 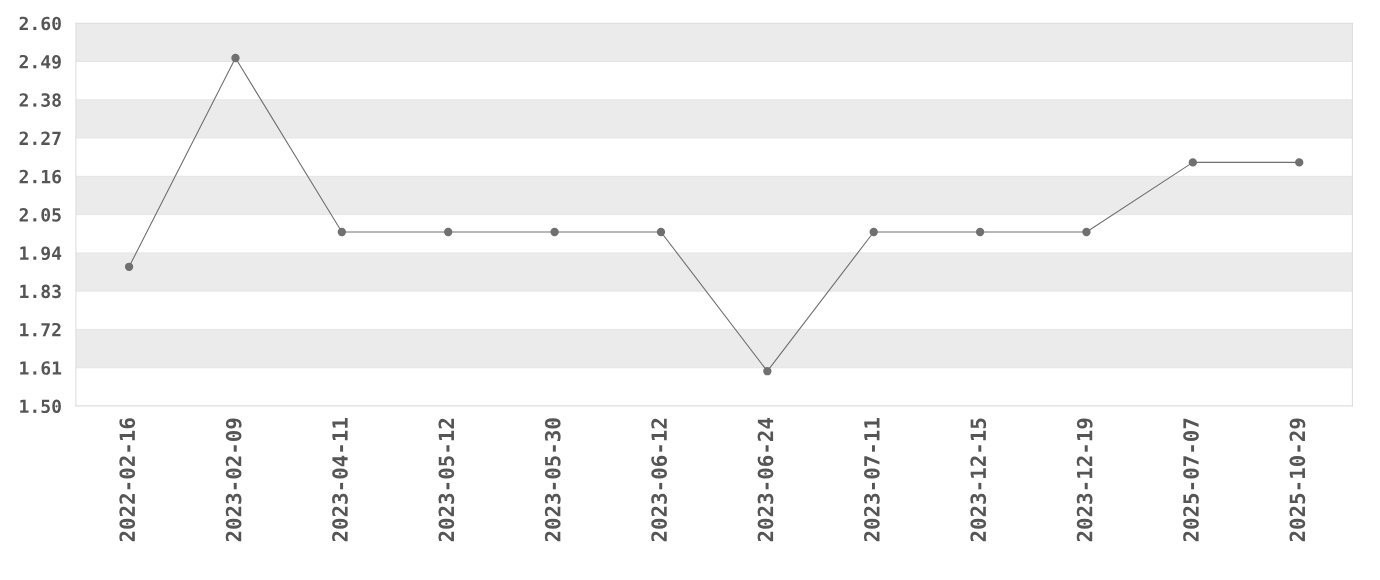 I want to click on y-tick-label: 2.27, so click(x=40, y=138).